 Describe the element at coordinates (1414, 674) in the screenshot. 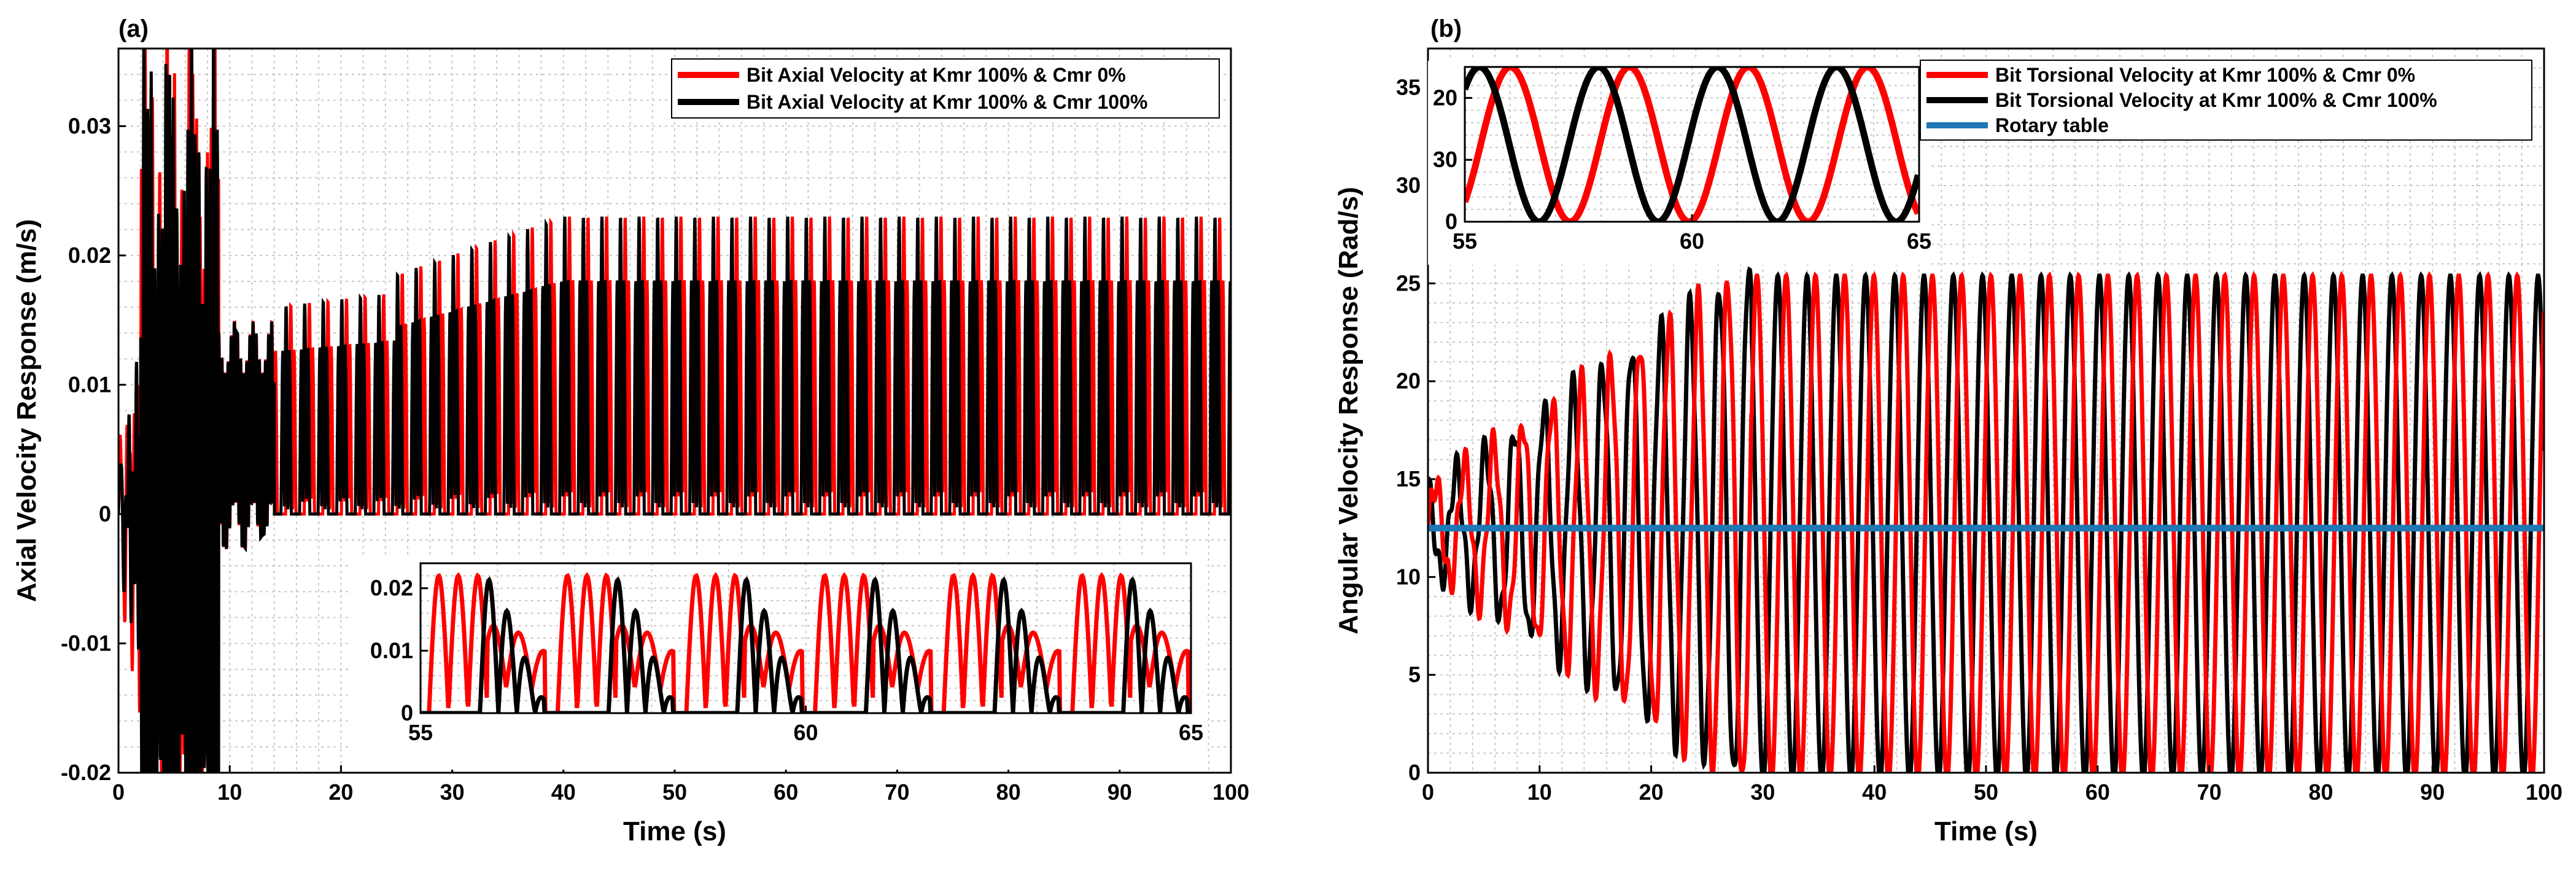

I see `panel-b-ytick-label: 5` at that location.